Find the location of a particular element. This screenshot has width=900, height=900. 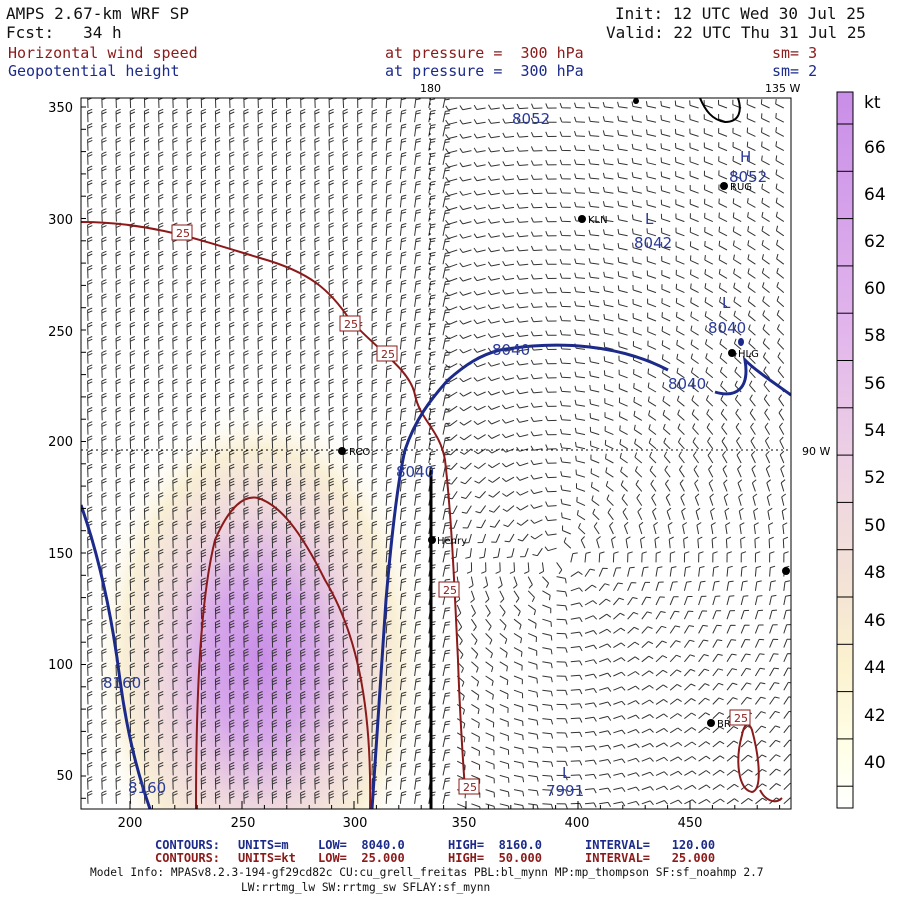

contour1-interval: INTERVAL= 120.00 is located at coordinates (650, 845).